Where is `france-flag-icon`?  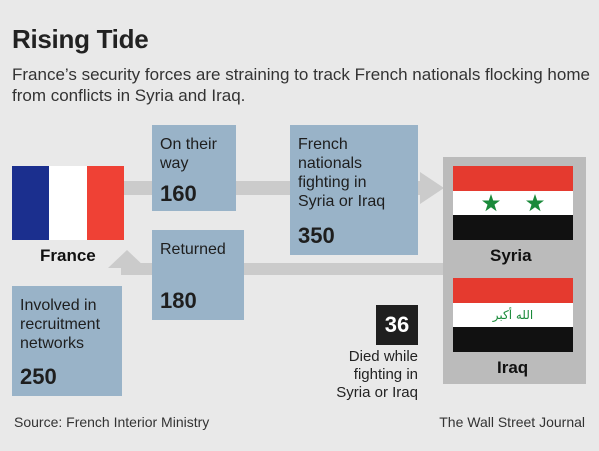 france-flag-icon is located at coordinates (68, 203).